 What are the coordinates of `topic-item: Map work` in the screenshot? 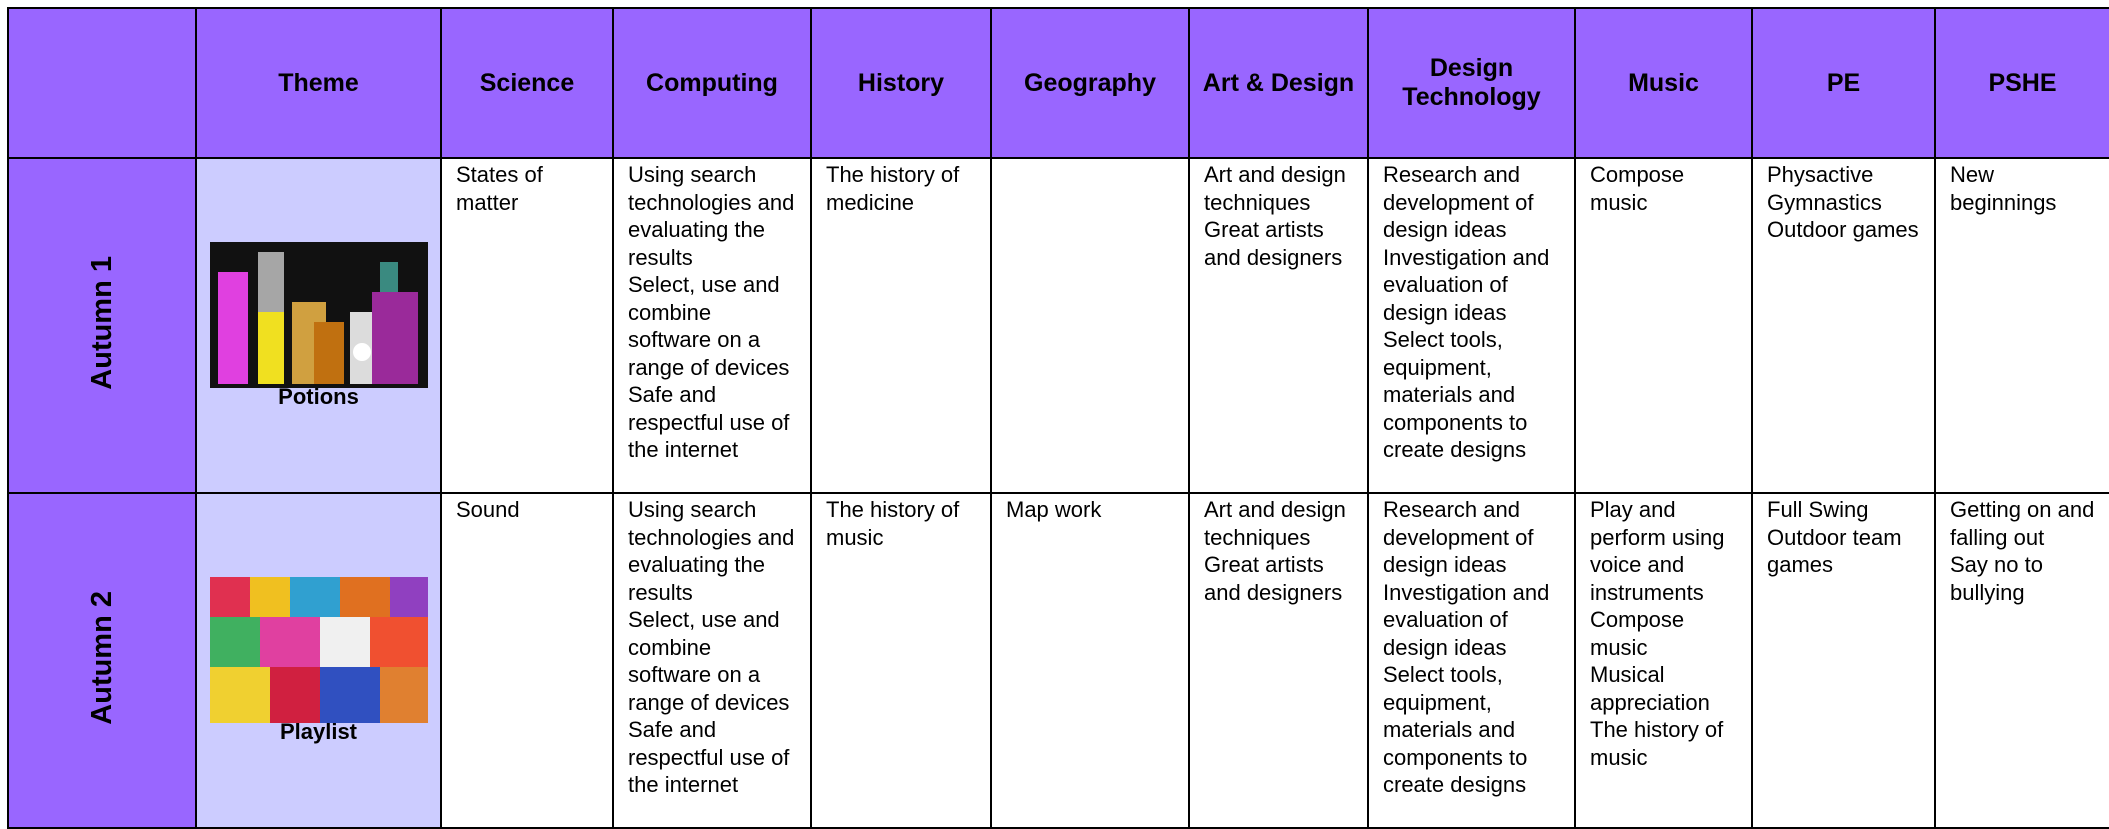 It's located at (1054, 509).